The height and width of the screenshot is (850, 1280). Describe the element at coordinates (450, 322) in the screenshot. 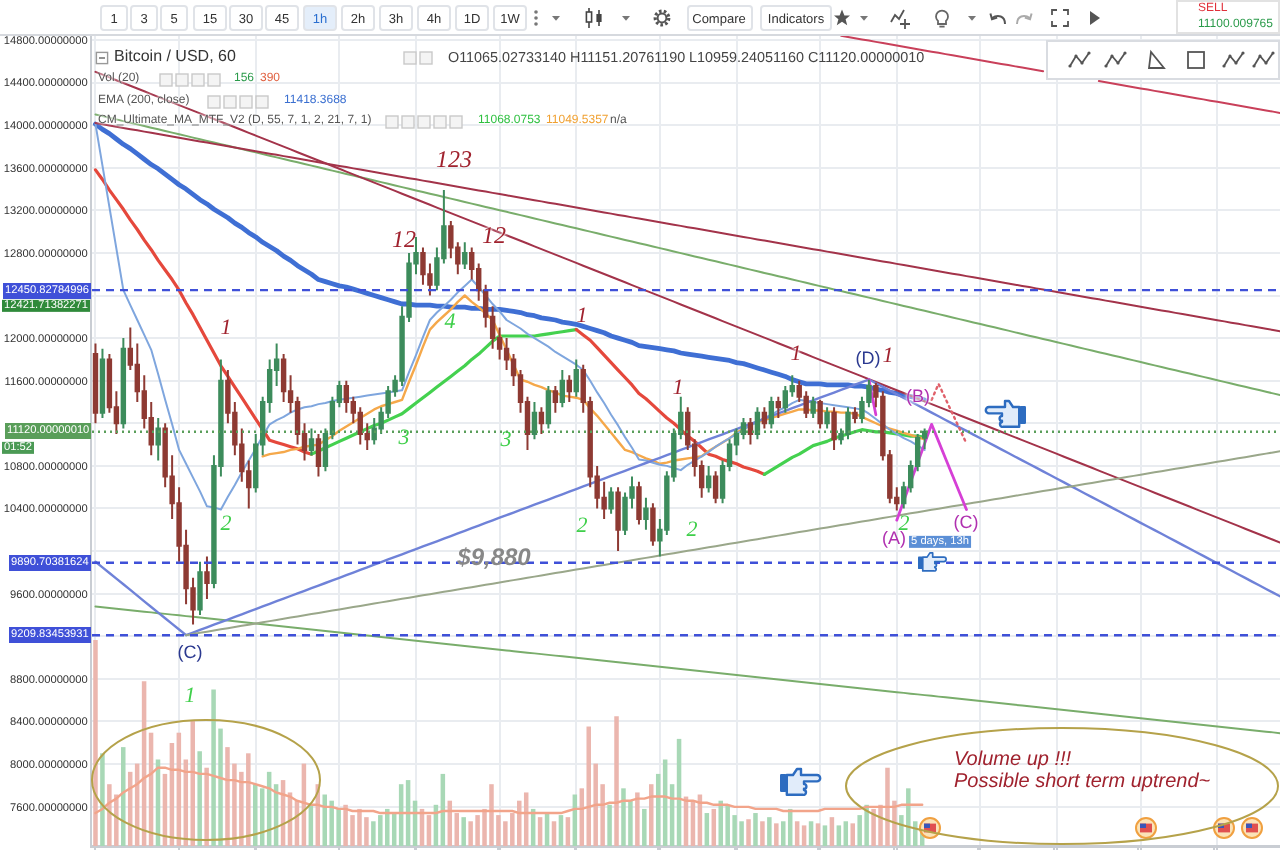

I see `annotation: 4` at that location.